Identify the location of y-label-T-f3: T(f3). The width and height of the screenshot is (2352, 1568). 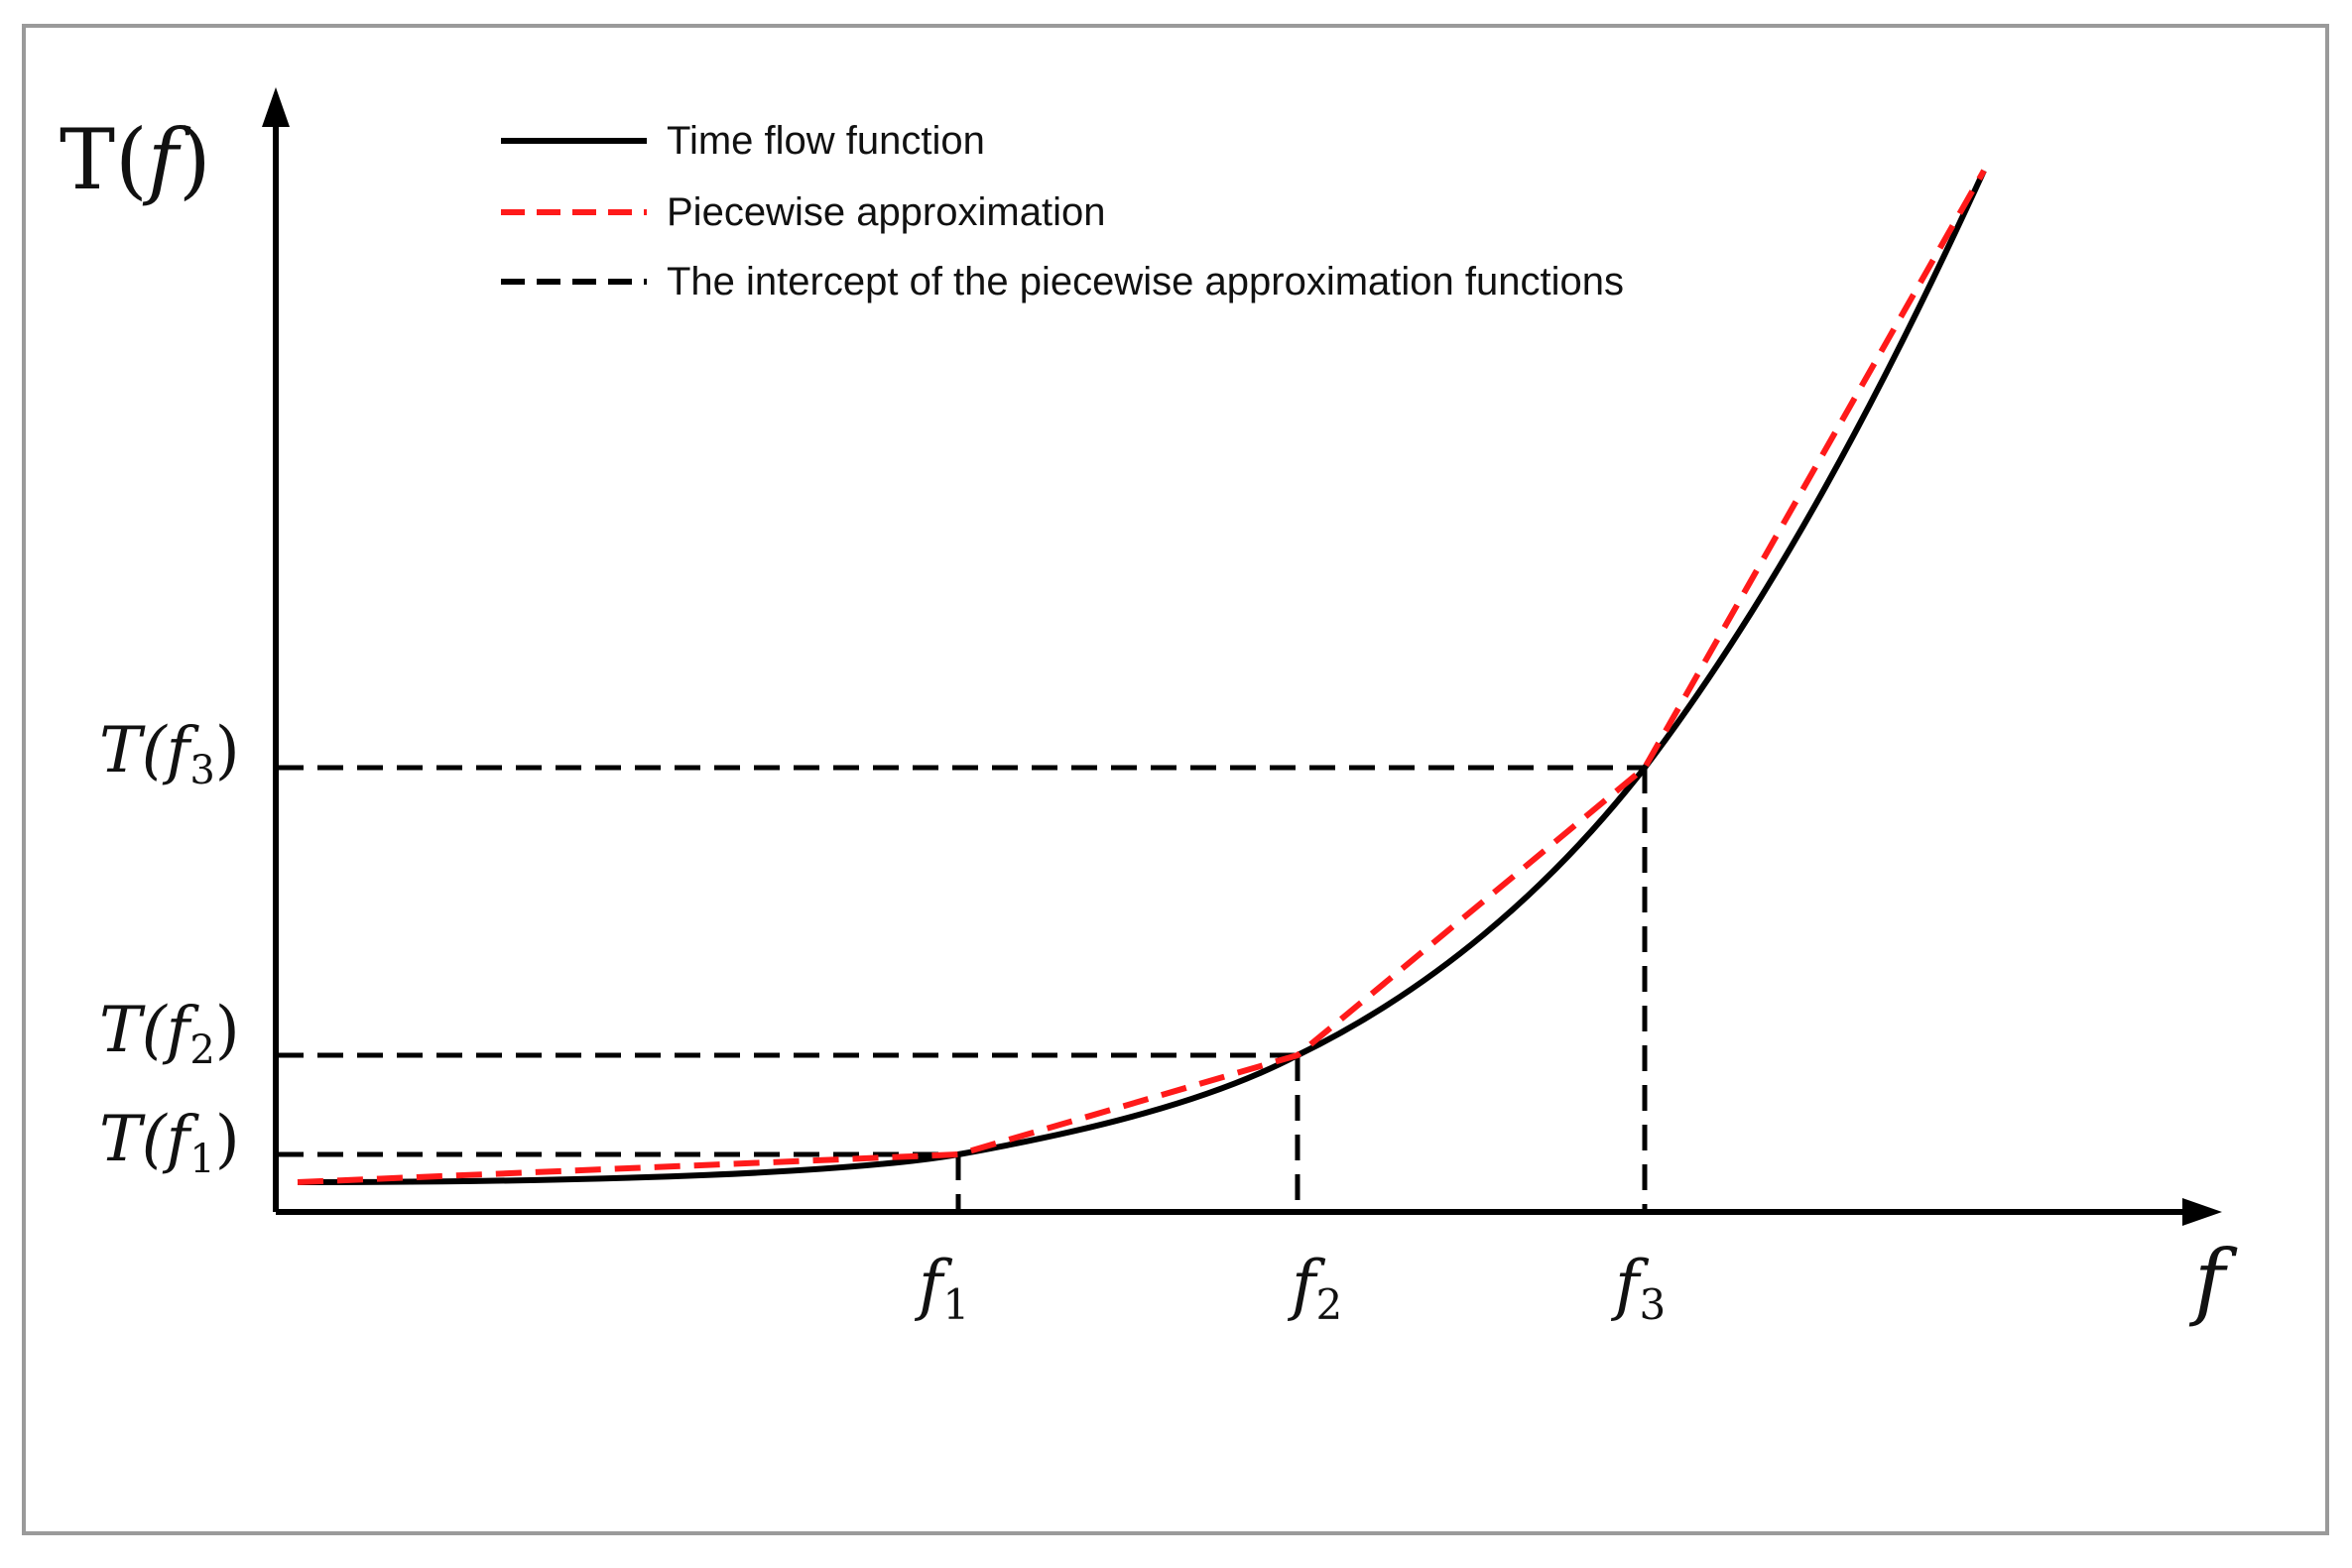
(169, 753).